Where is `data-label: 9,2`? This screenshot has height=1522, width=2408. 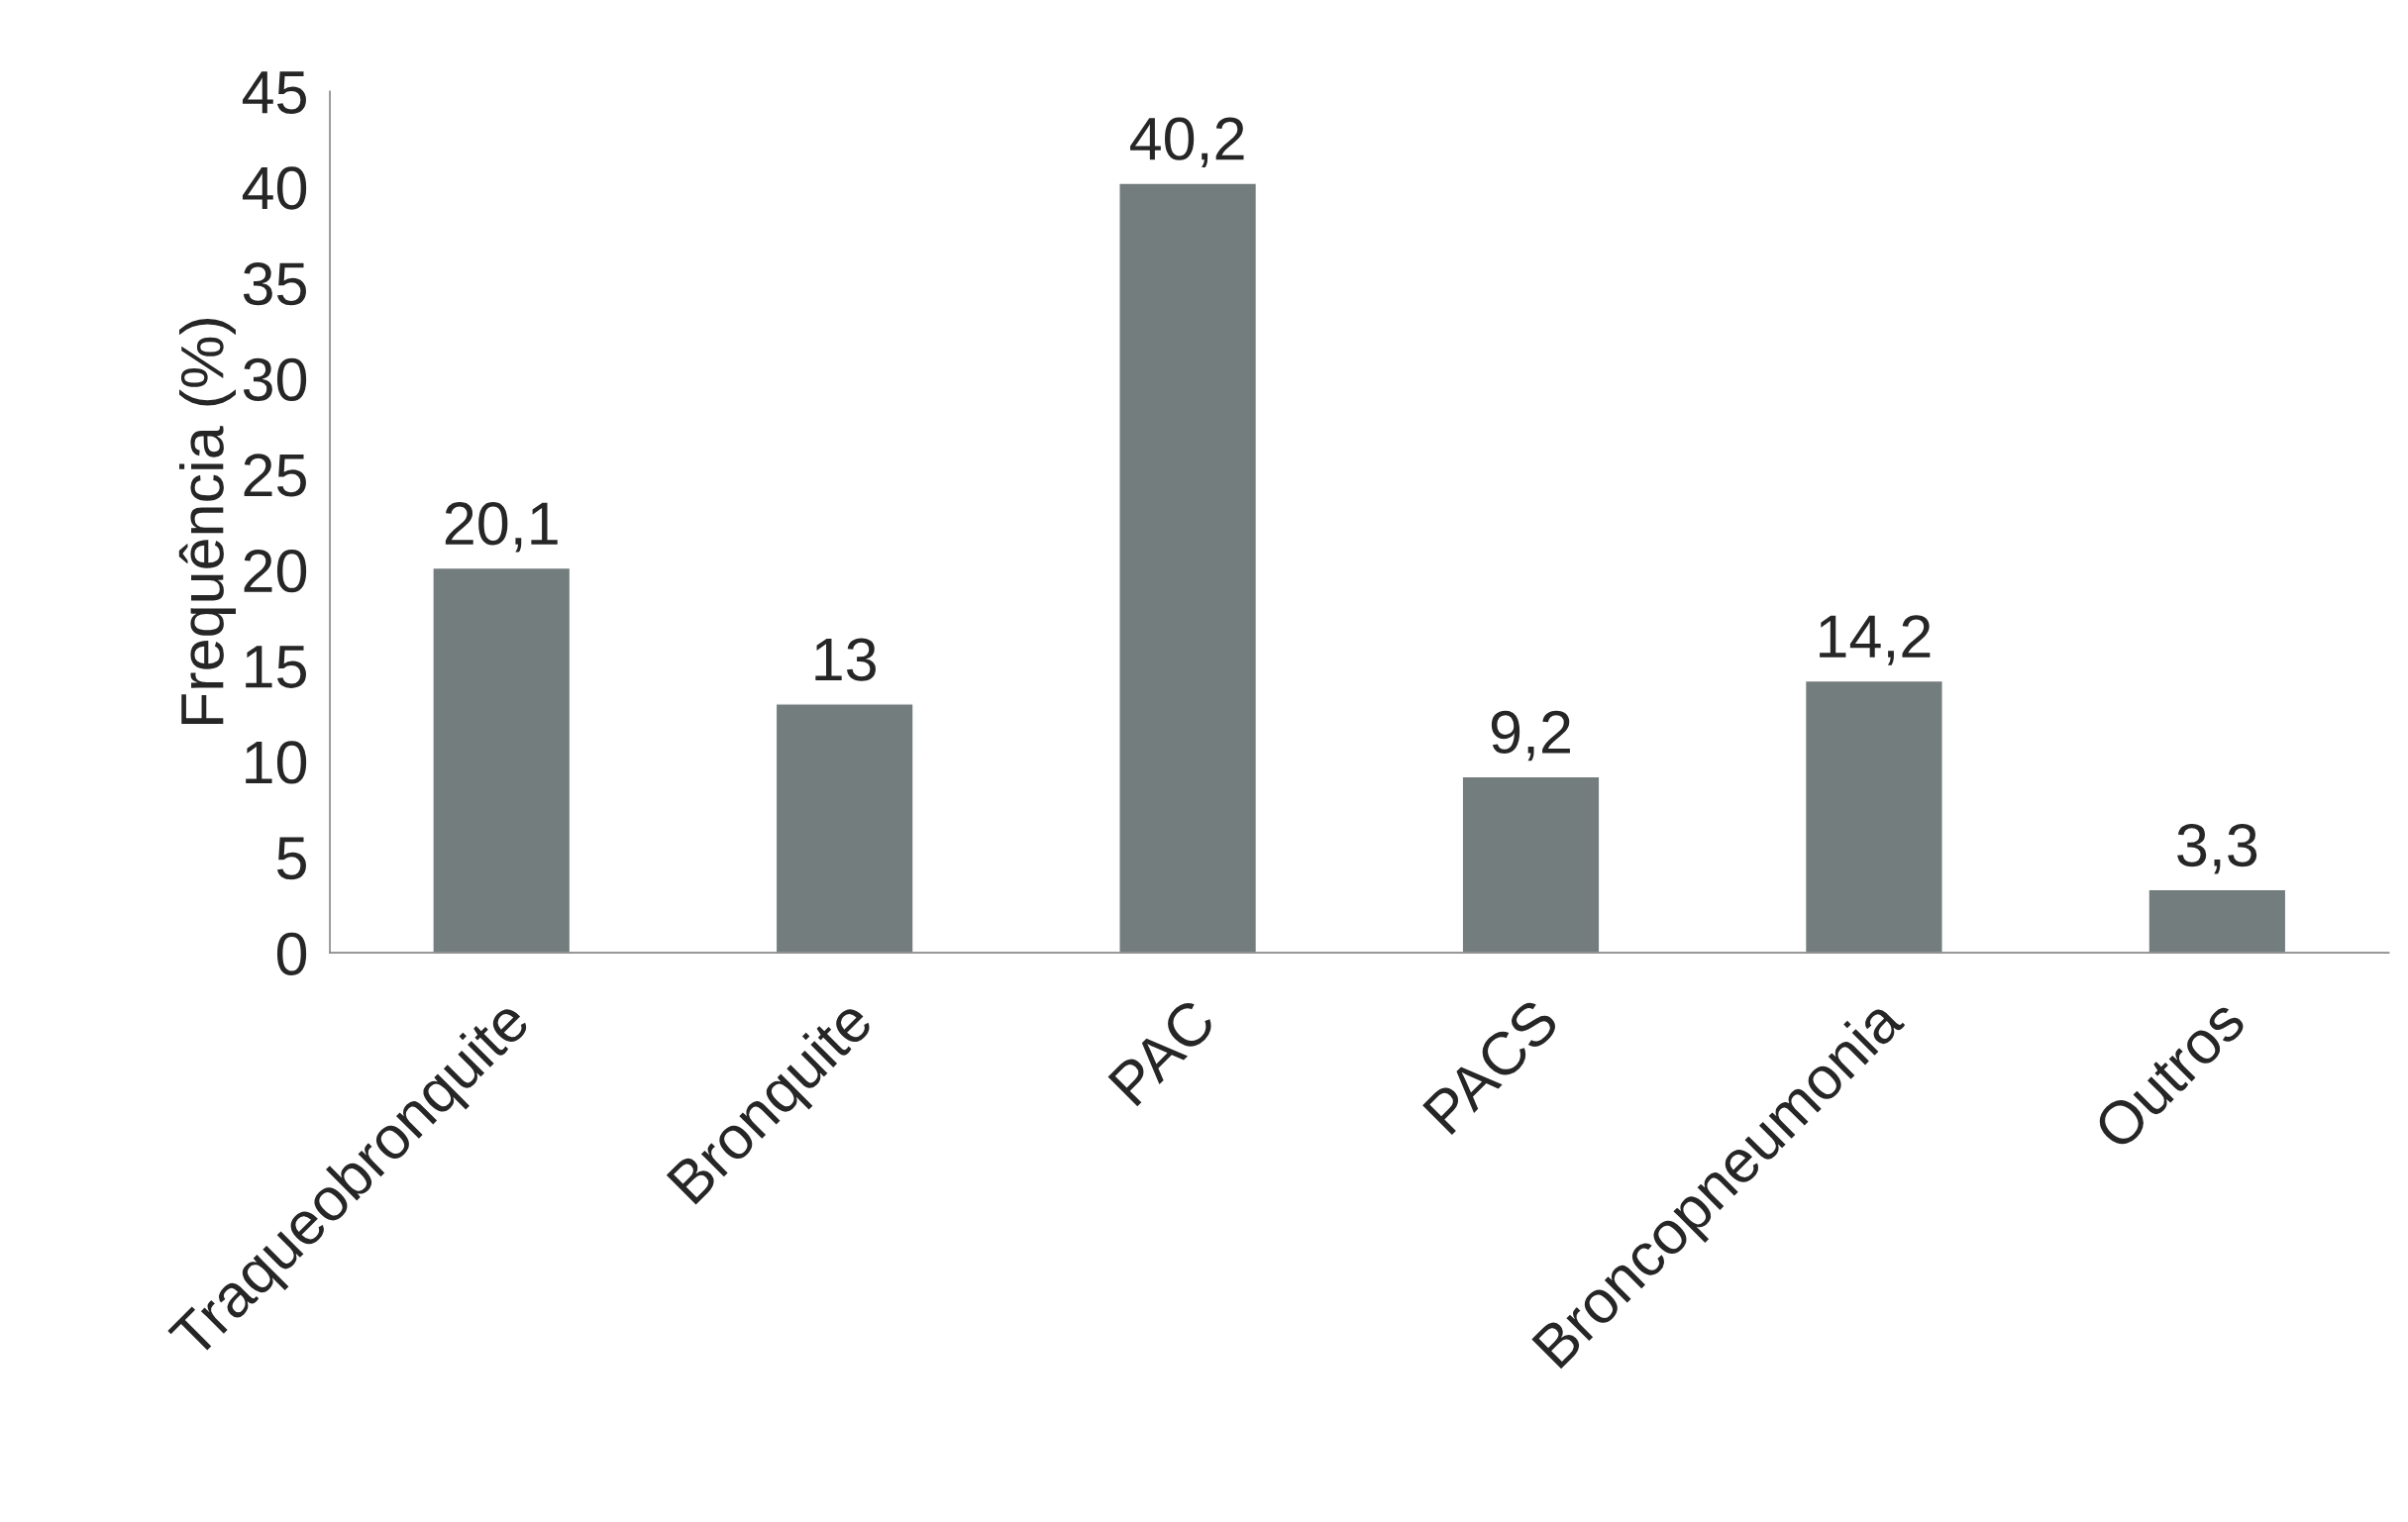 data-label: 9,2 is located at coordinates (1530, 735).